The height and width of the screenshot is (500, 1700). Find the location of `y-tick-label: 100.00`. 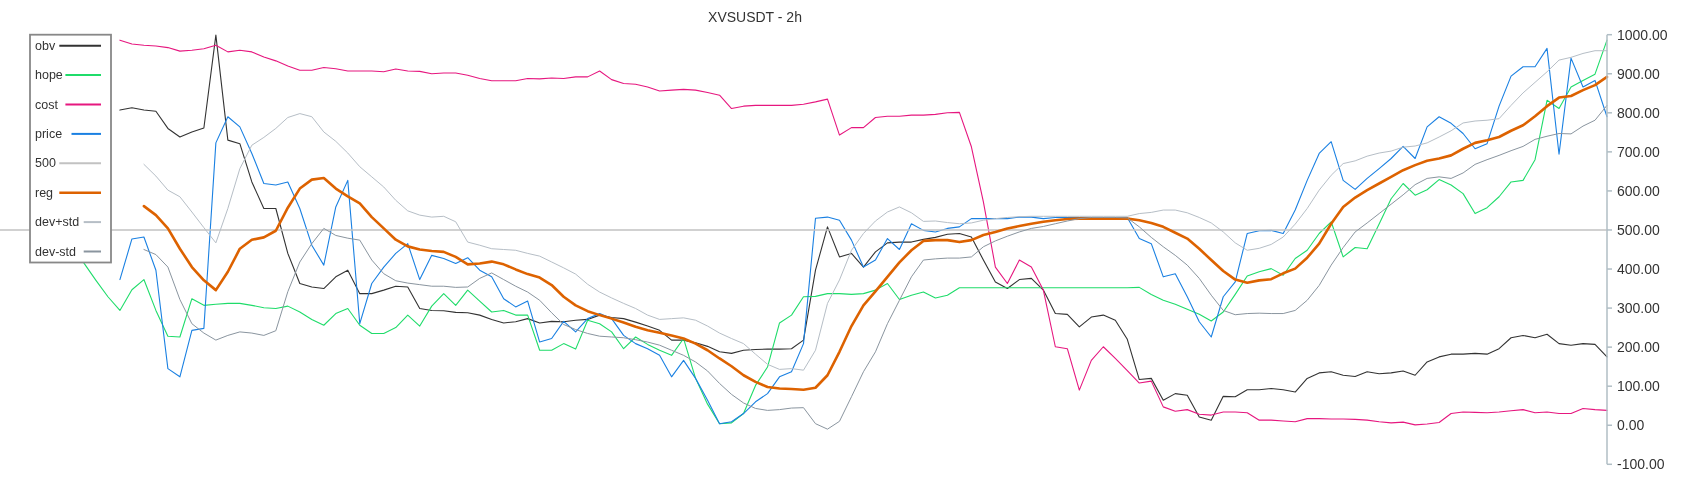

y-tick-label: 100.00 is located at coordinates (1639, 386).